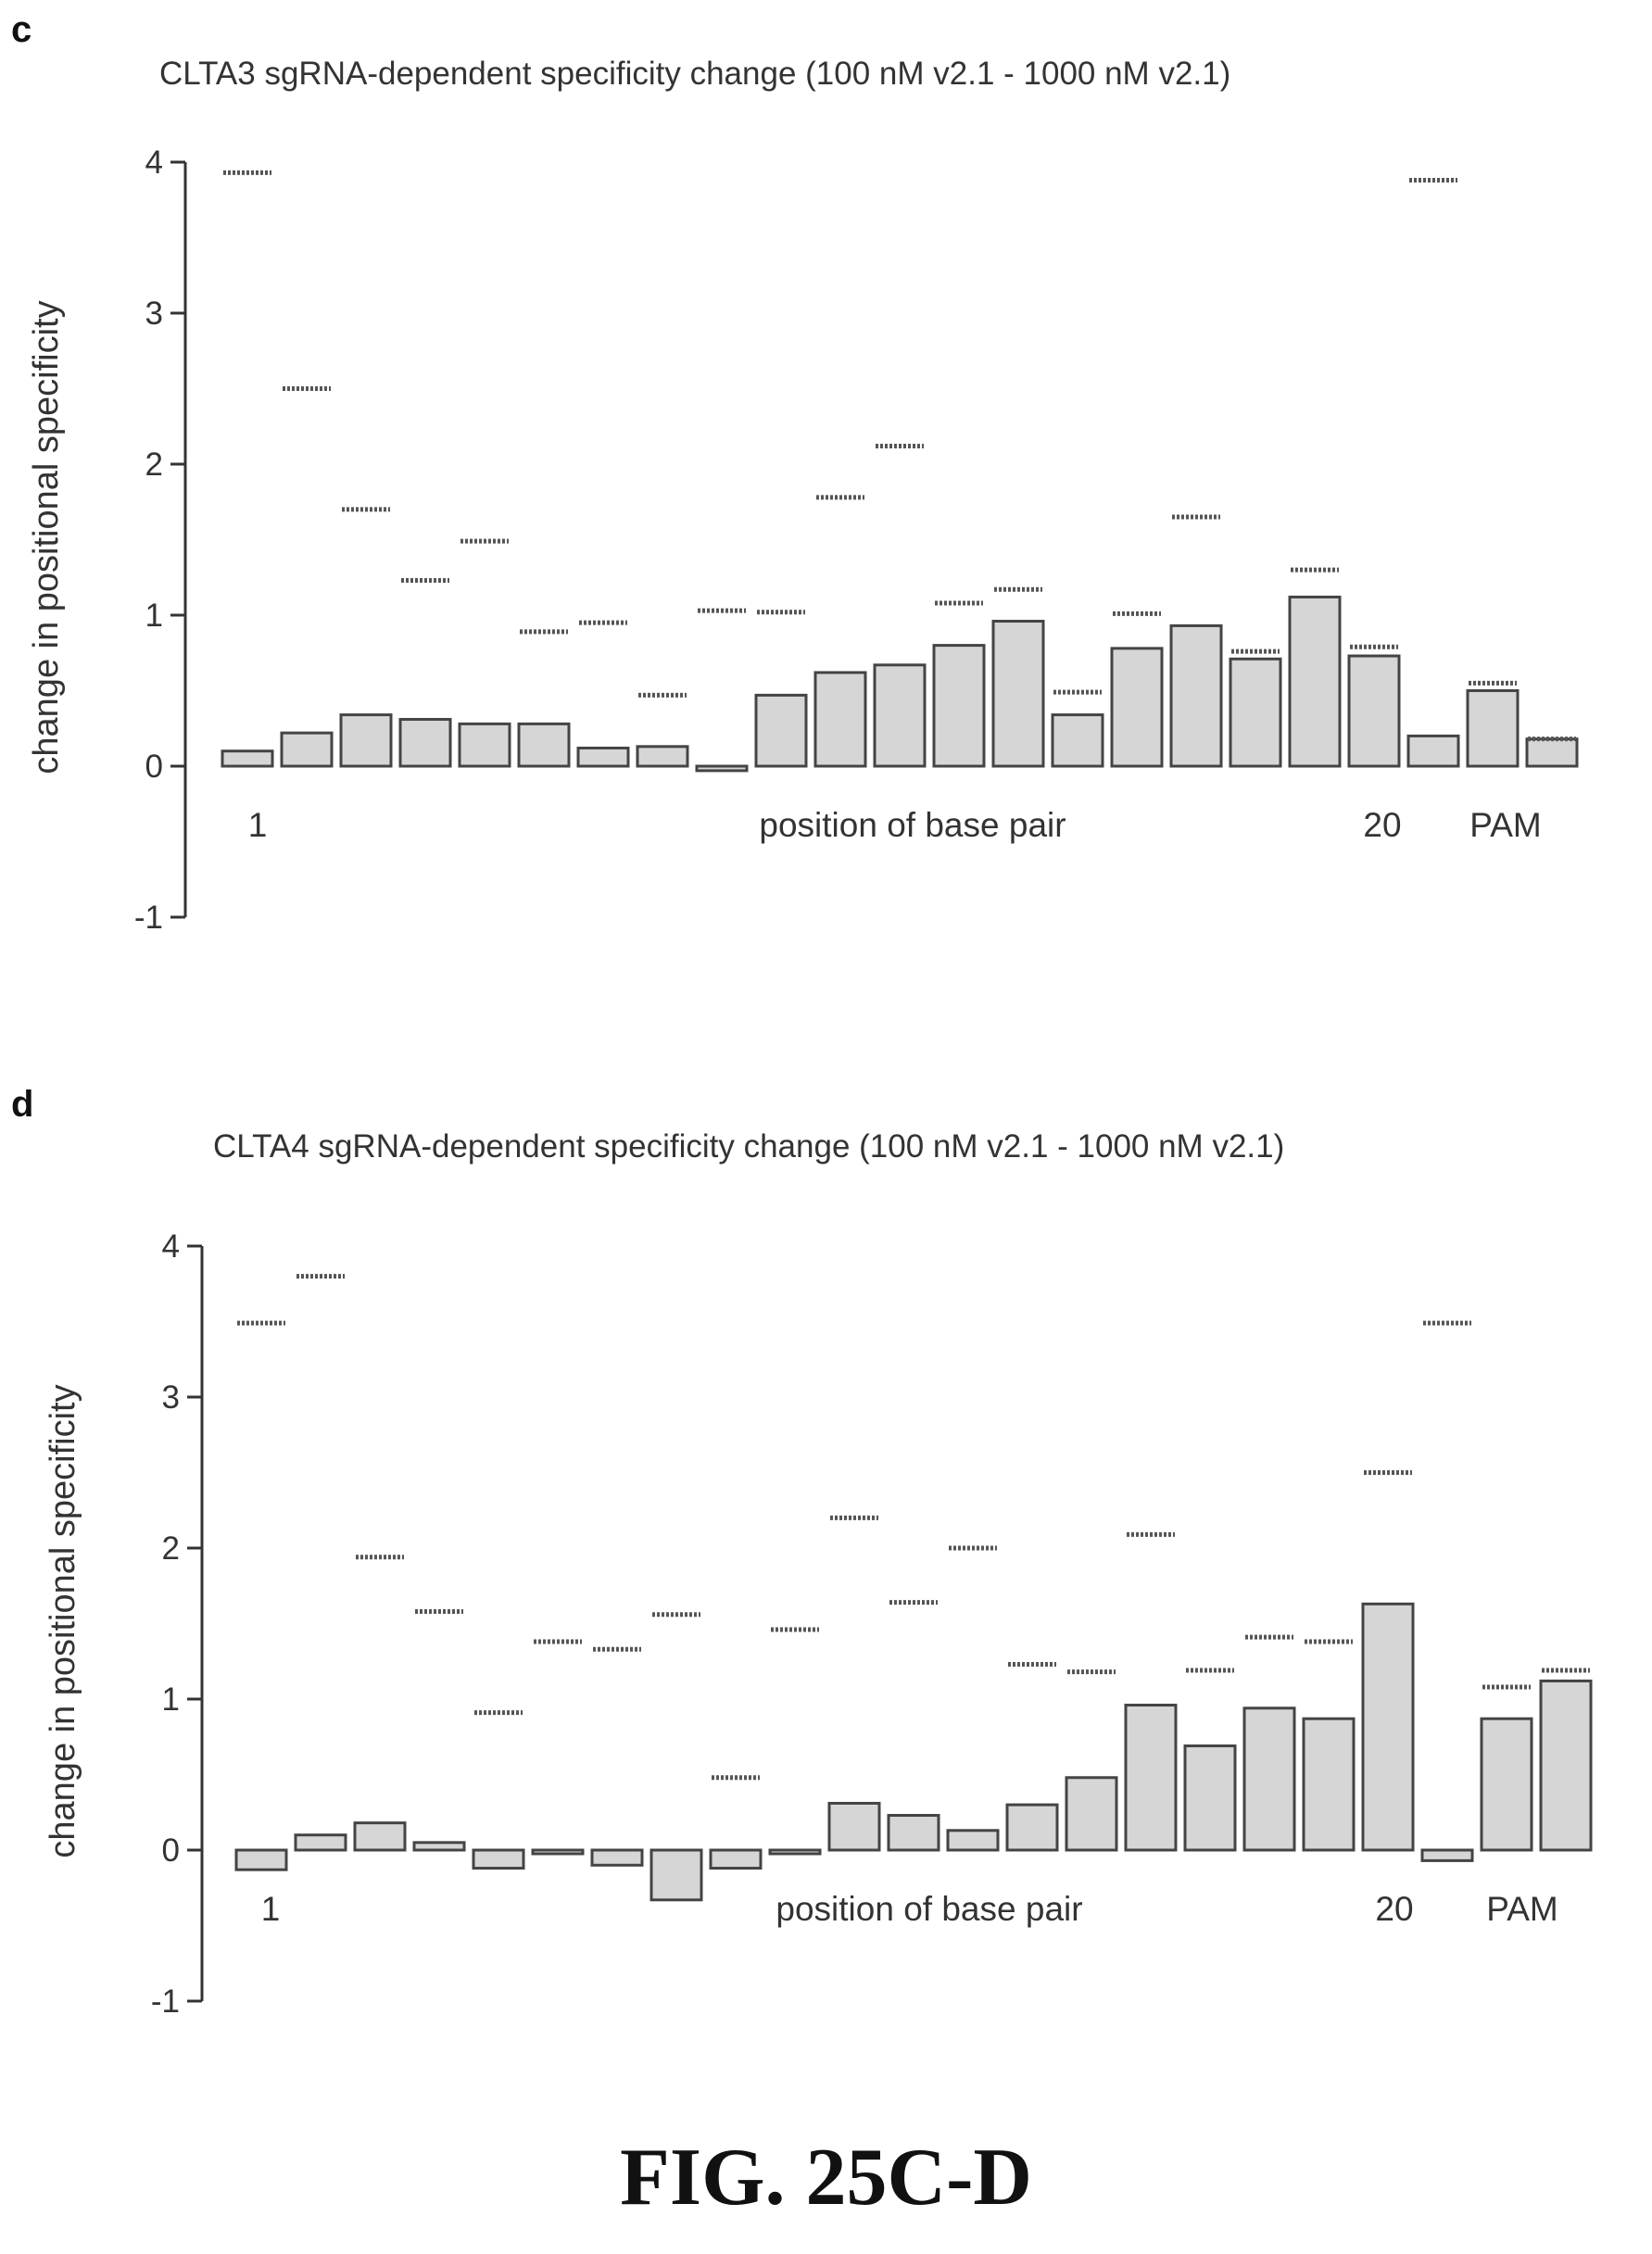 This screenshot has width=1652, height=2254. I want to click on figure-caption: FIG. 25C-D, so click(826, 2177).